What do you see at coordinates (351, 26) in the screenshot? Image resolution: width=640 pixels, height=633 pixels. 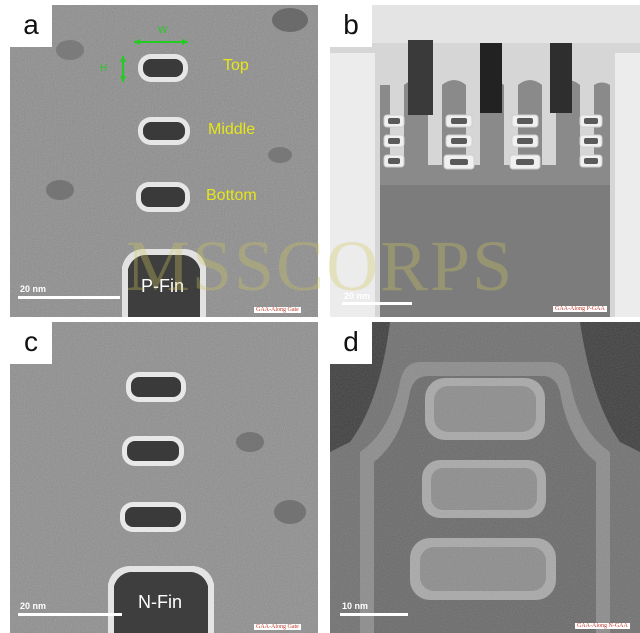 I see `panel-label-b: b` at bounding box center [351, 26].